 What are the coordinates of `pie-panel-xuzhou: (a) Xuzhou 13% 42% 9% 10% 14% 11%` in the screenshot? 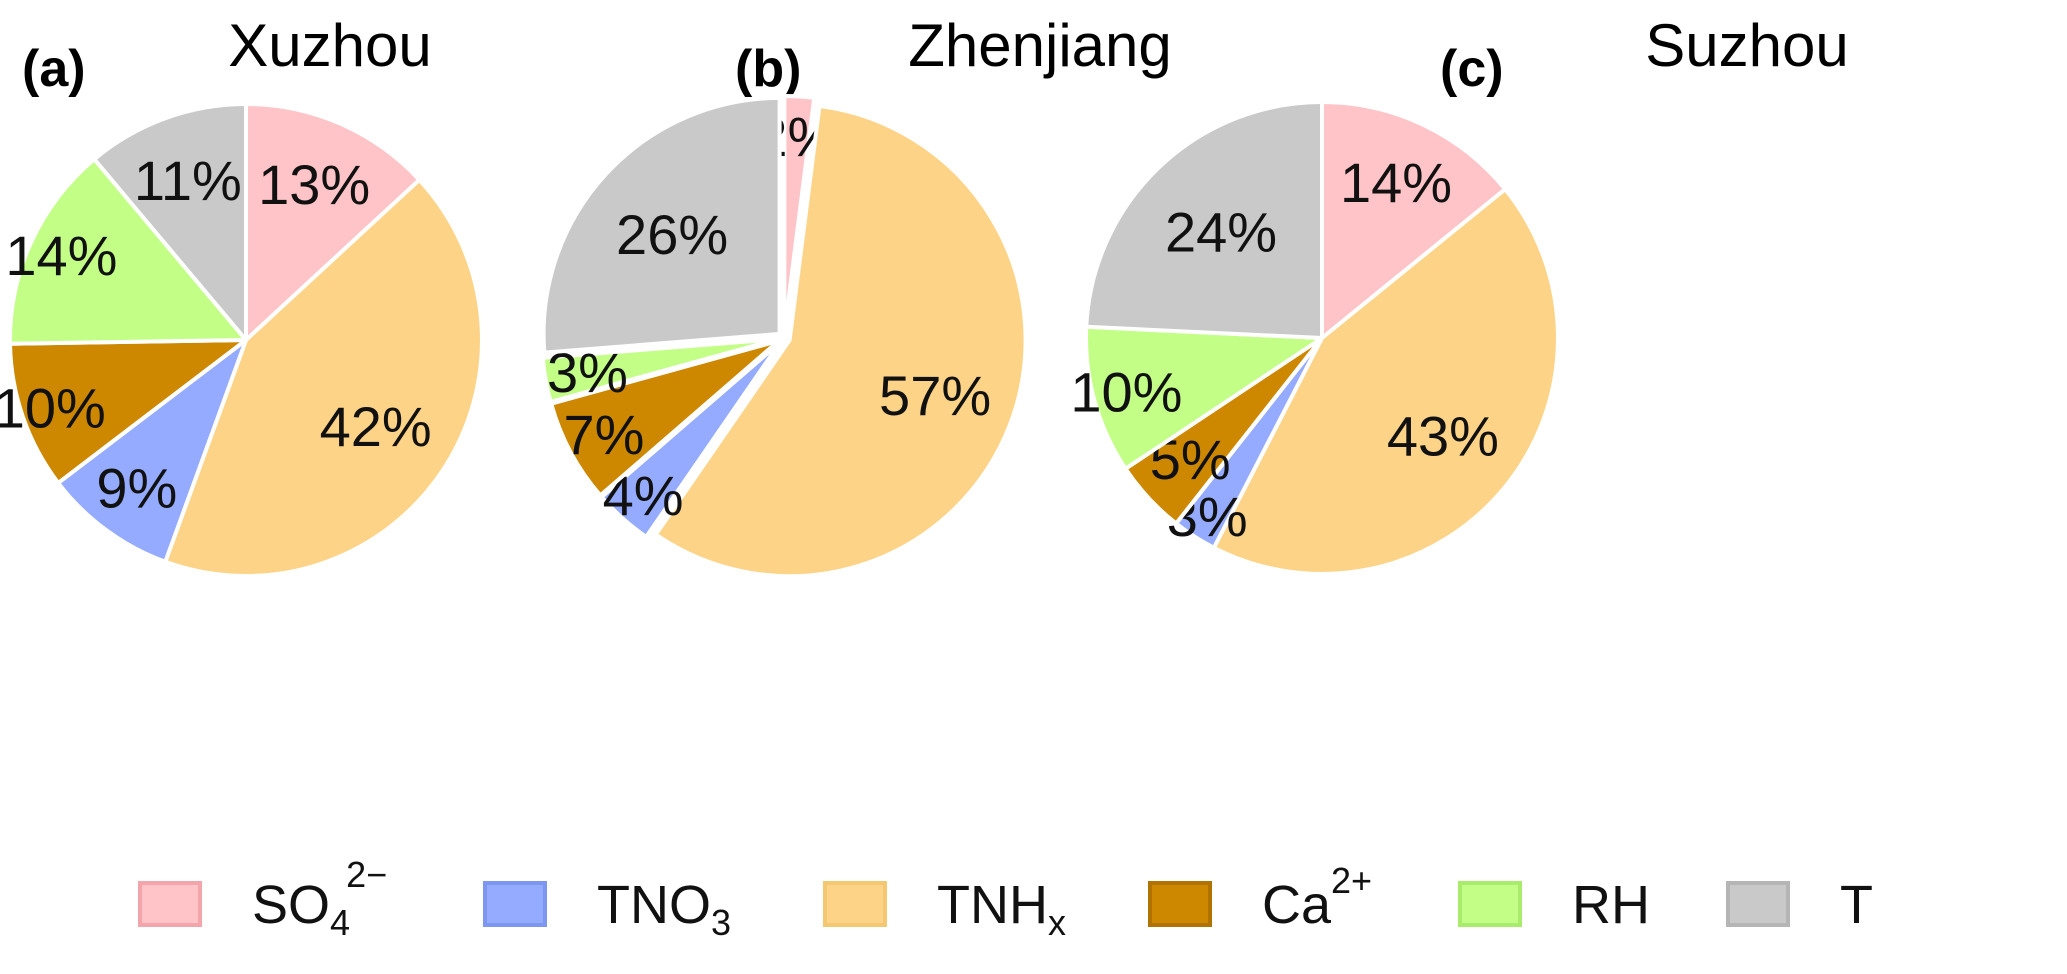 It's located at (242, 295).